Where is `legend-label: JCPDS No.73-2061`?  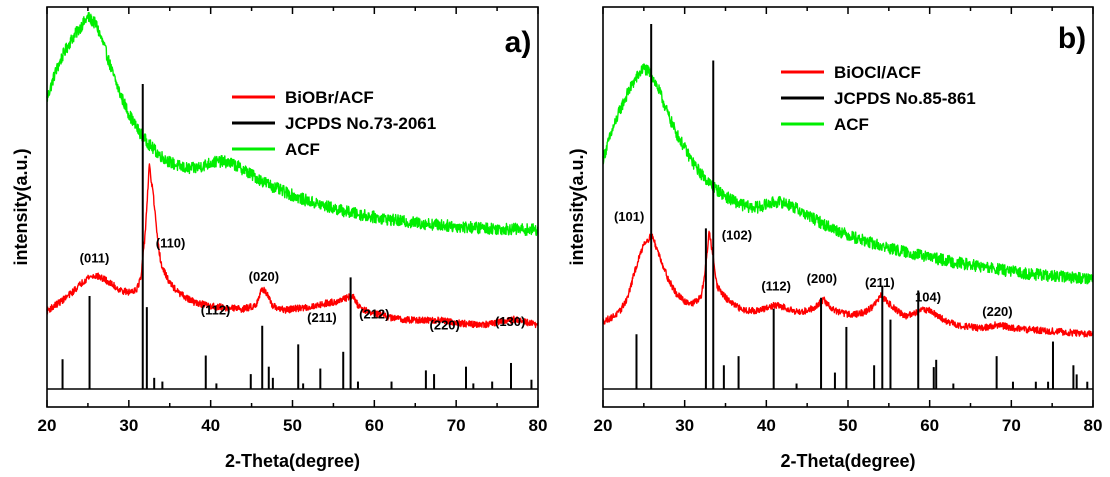 legend-label: JCPDS No.73-2061 is located at coordinates (360, 123).